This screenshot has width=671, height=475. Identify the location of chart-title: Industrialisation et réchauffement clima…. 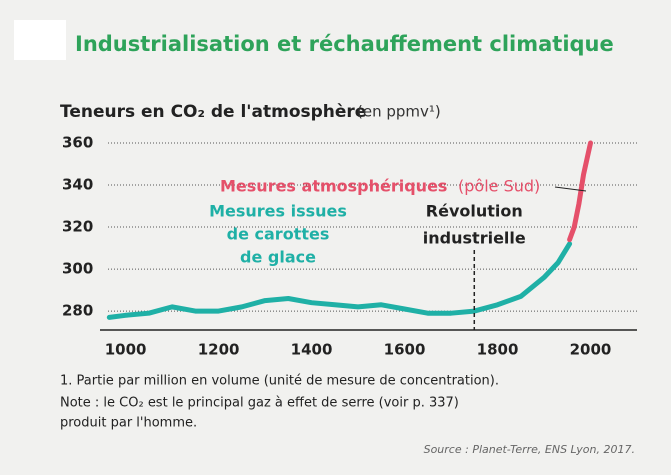
(344, 44).